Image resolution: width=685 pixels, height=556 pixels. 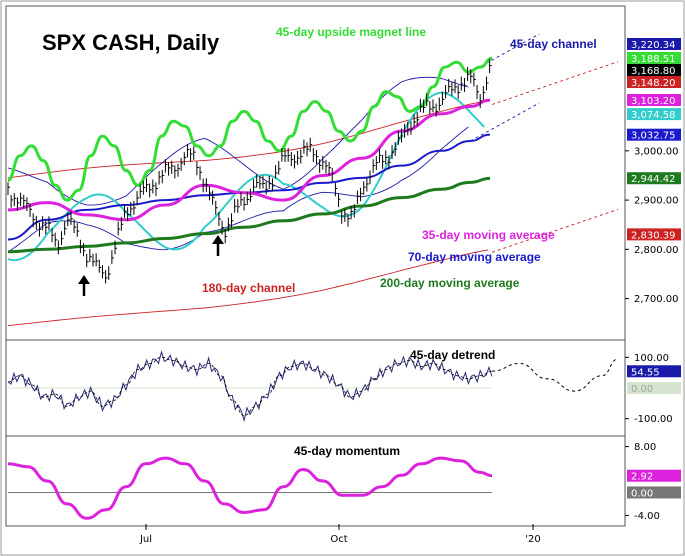 I want to click on value-tag-label: 3,188.51, so click(x=653, y=59).